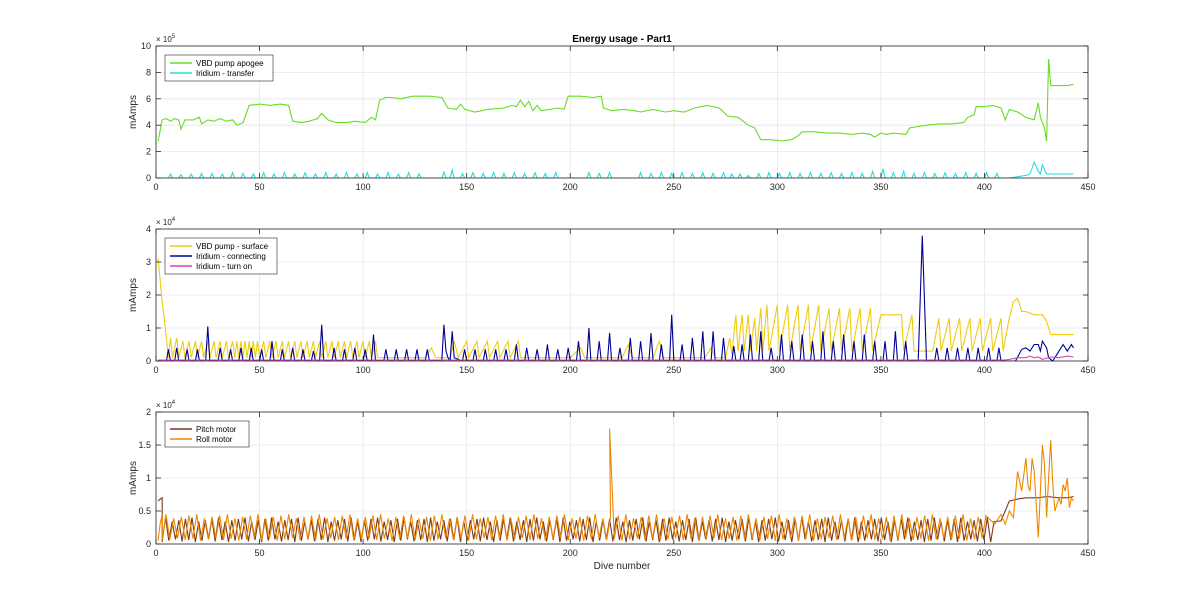 This screenshot has width=1200, height=611. I want to click on axis-exponent: × 10⁵, so click(166, 39).